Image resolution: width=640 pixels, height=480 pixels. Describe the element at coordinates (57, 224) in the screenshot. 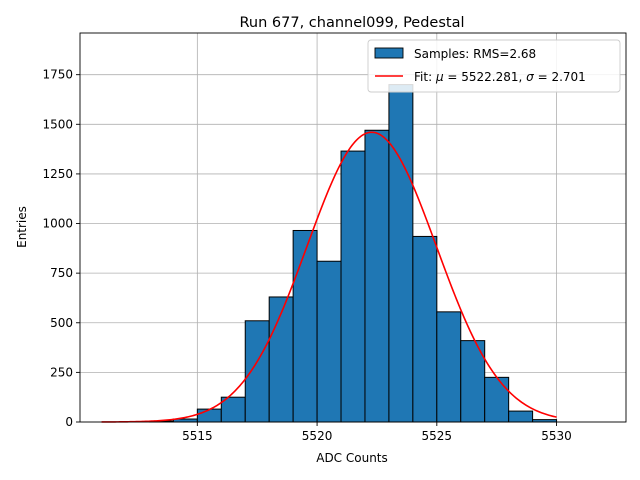

I see `y-tick-label: 1000` at that location.